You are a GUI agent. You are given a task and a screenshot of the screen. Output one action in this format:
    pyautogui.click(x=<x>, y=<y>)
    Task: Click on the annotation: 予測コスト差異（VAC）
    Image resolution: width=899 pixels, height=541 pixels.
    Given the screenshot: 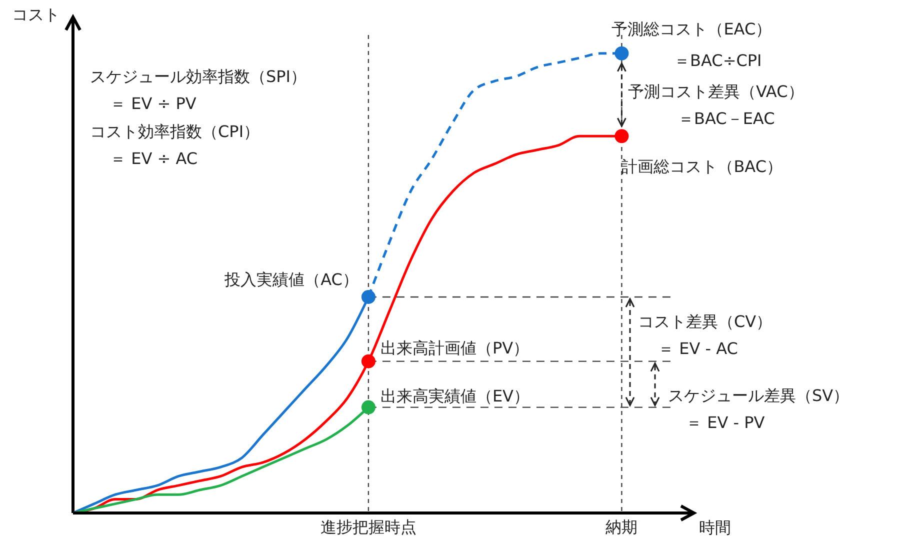 What is the action you would take?
    pyautogui.click(x=716, y=91)
    